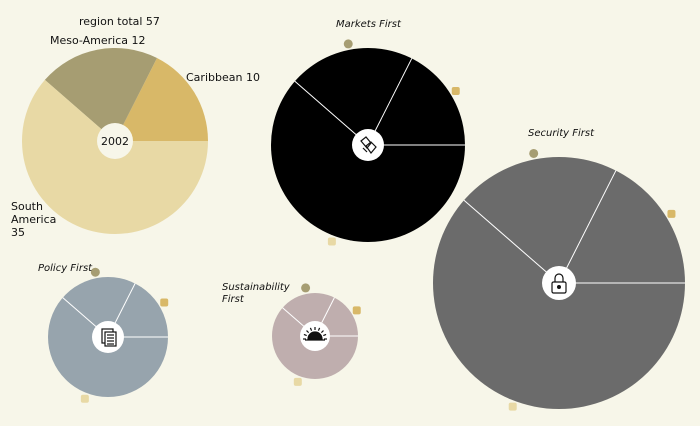 This screenshot has height=426, width=700. Describe the element at coordinates (315, 334) in the screenshot. I see `sun-icon` at that location.